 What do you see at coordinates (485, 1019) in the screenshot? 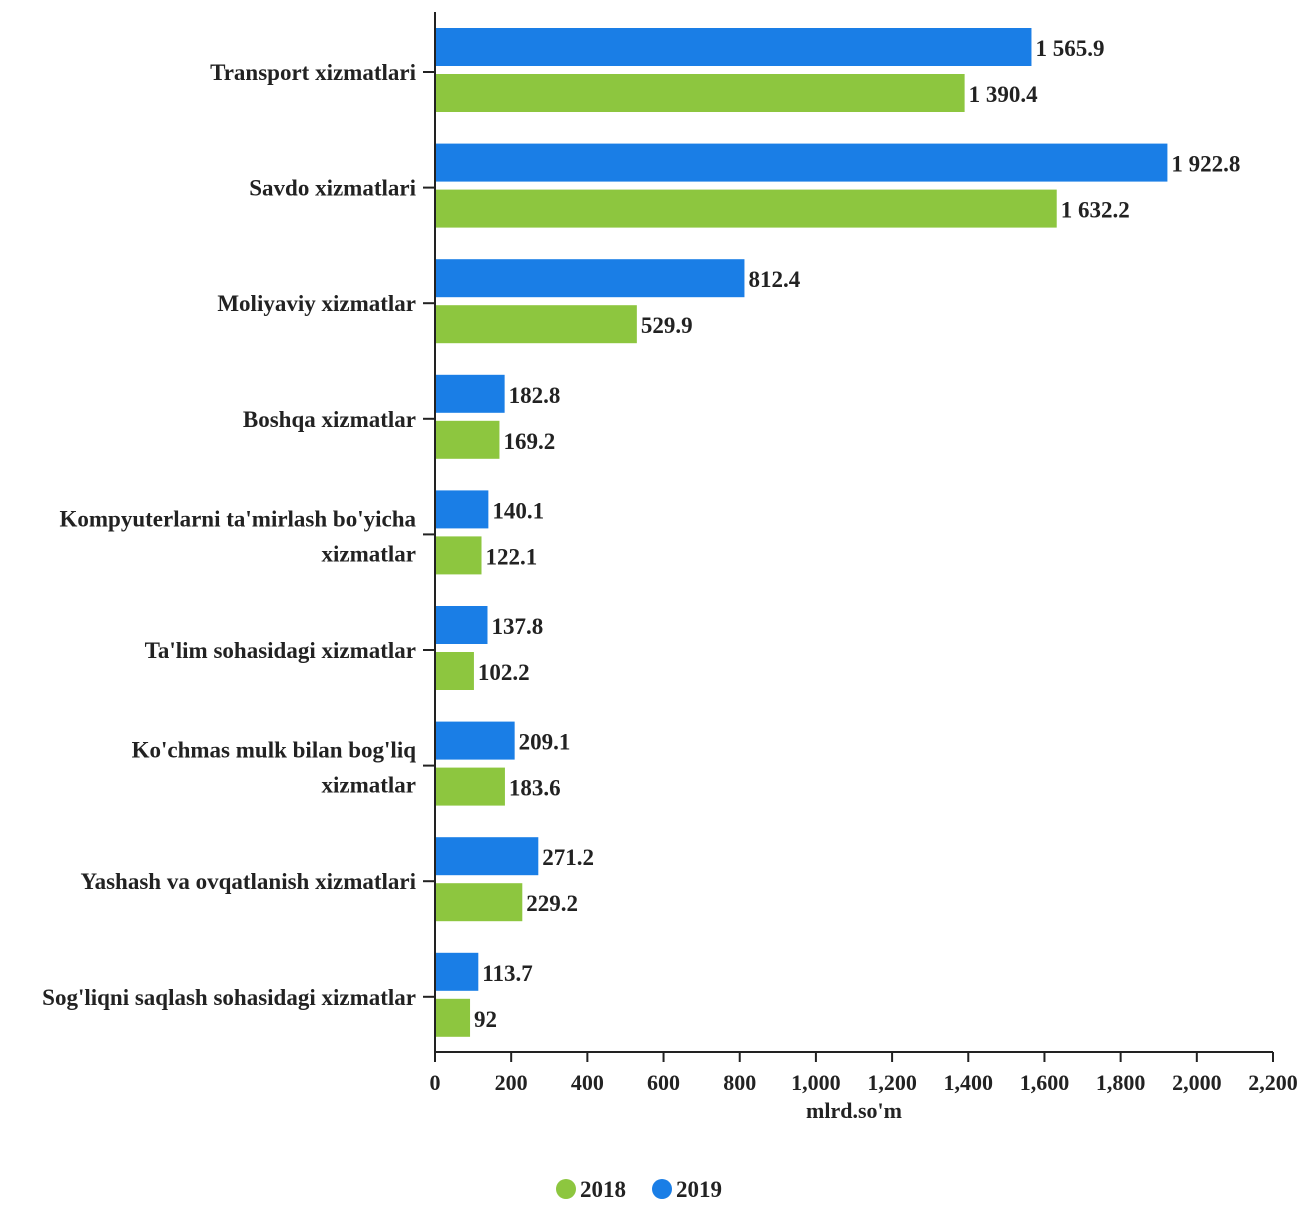
I see `value-label-2018-8: 92` at bounding box center [485, 1019].